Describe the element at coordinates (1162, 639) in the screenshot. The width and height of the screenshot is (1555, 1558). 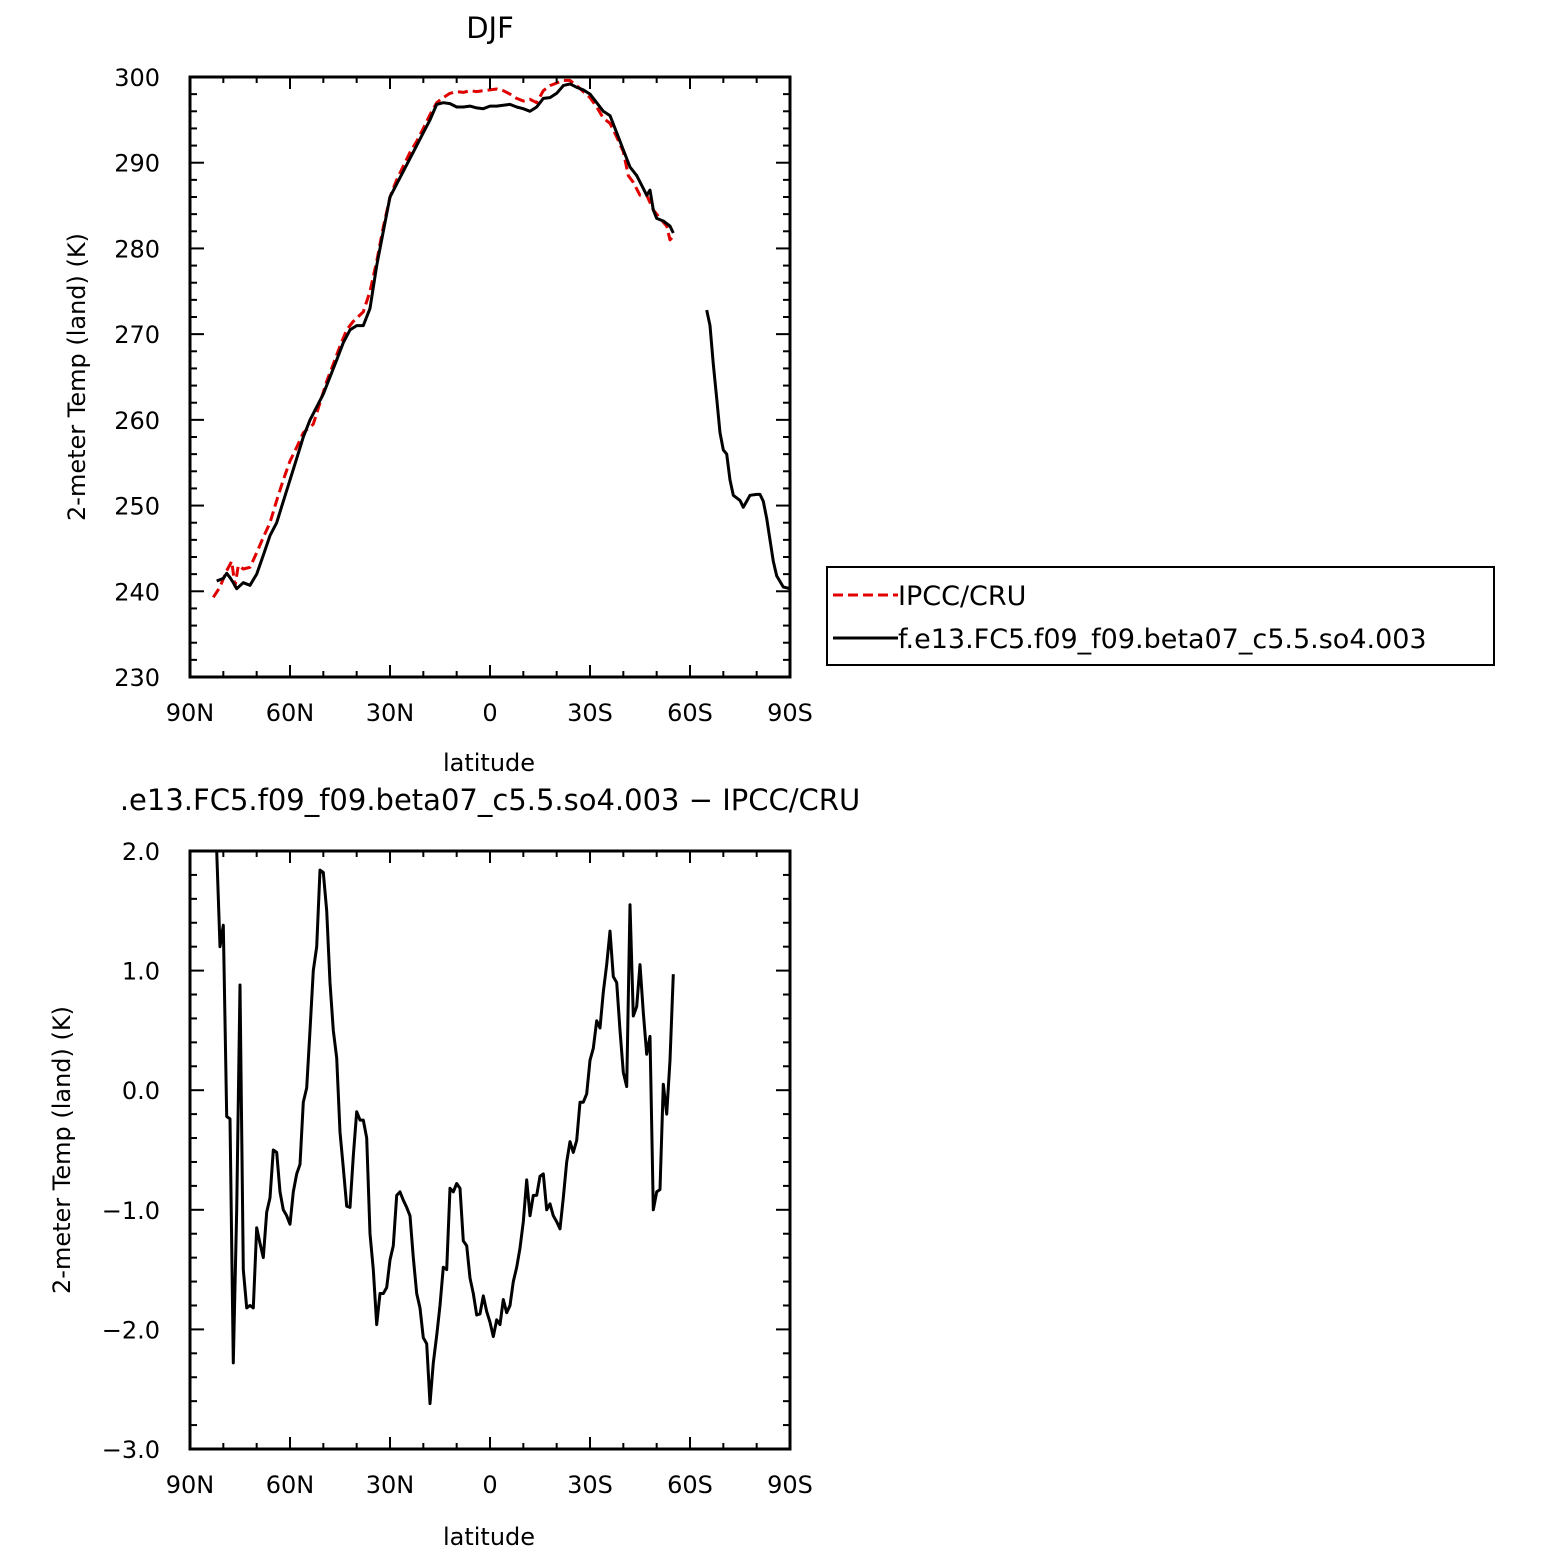
I see `legend-label-2: f.e13.FC5.f09_f09.beta07_c5.5.so4.003` at that location.